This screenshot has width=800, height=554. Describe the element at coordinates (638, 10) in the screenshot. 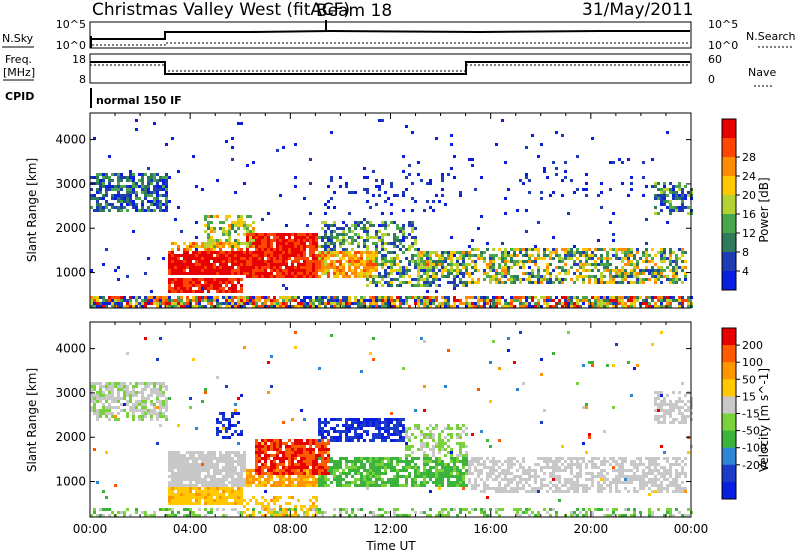

I see `date-title: 31/May/2011` at that location.